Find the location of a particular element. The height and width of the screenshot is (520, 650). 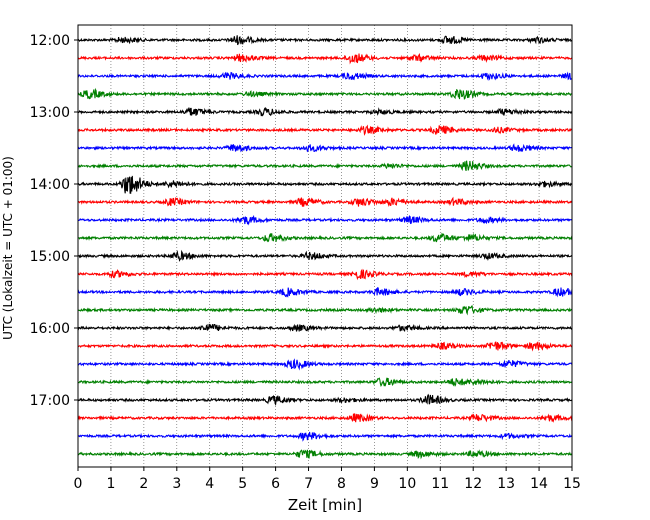

x-tick-label: 1 is located at coordinates (110, 484).